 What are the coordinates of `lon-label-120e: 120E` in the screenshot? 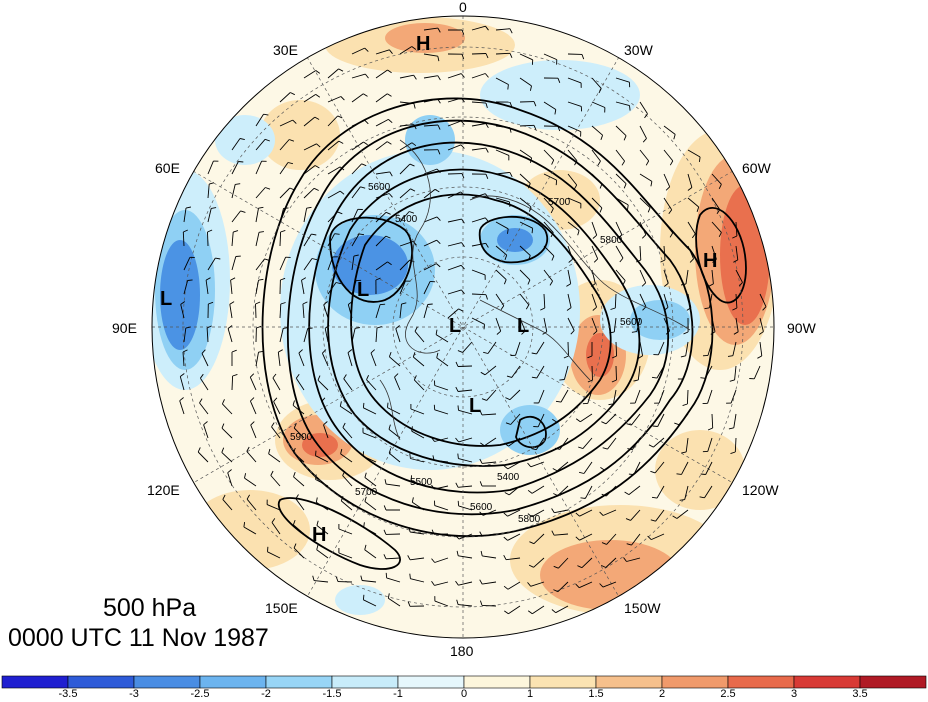 It's located at (163, 490).